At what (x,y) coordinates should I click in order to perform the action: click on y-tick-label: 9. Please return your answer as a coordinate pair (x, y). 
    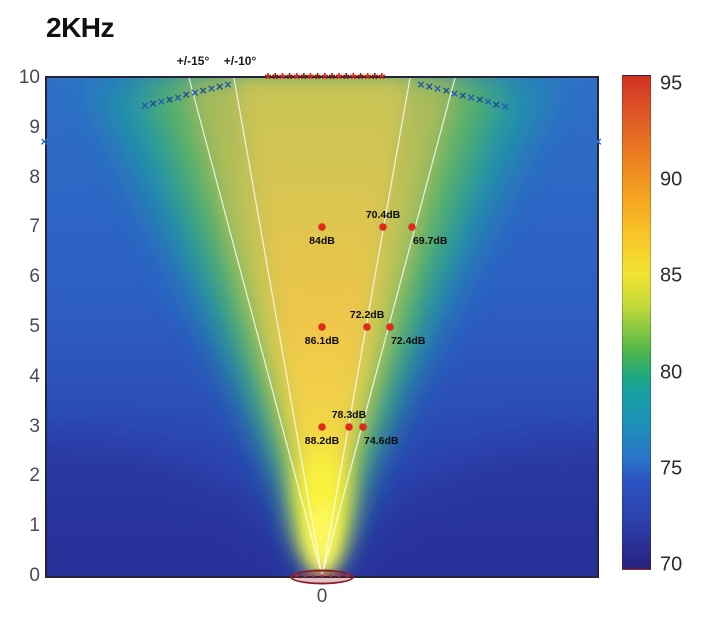
    Looking at the image, I should click on (34, 127).